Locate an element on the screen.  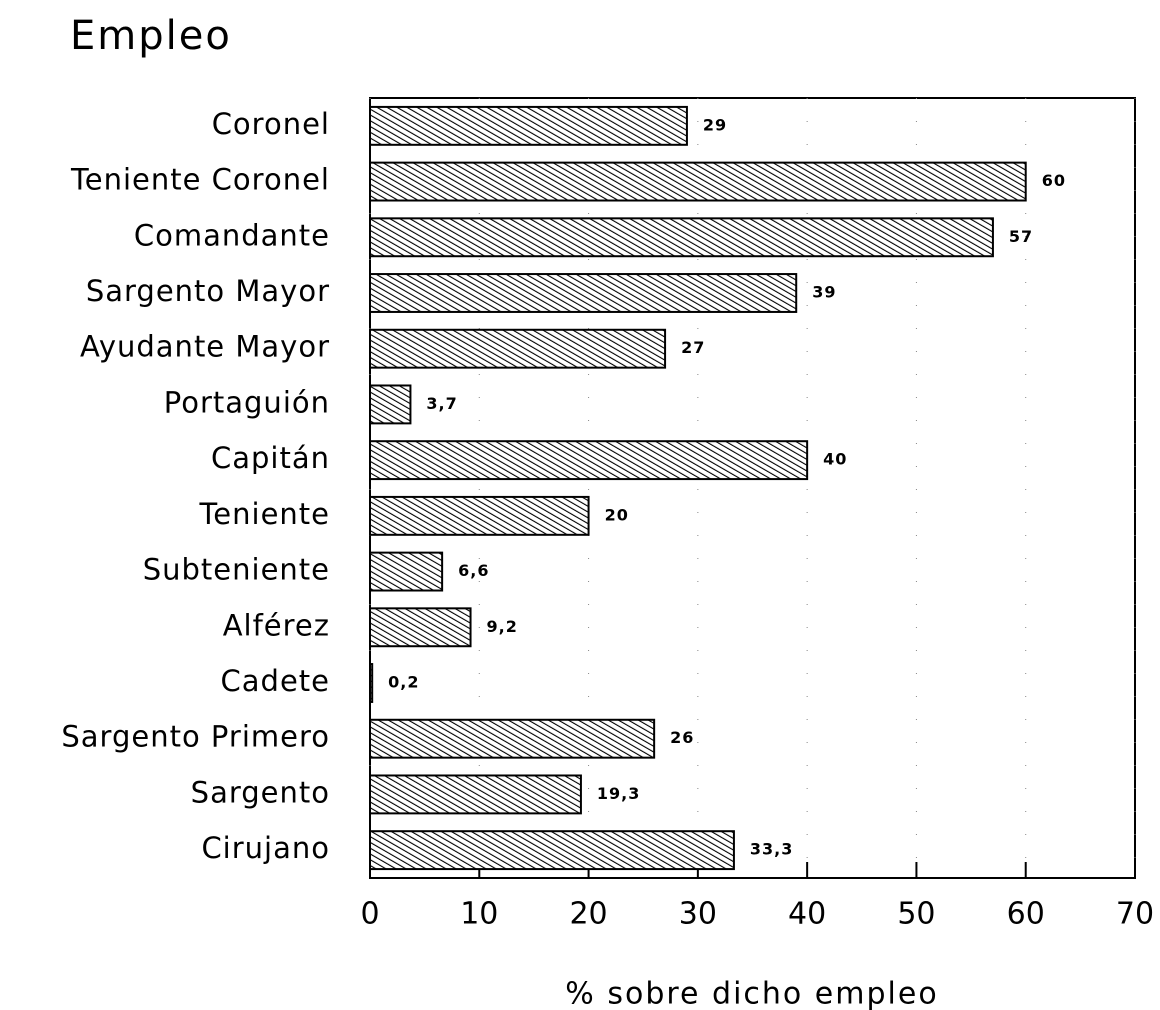
data-label: 26 is located at coordinates (682, 737).